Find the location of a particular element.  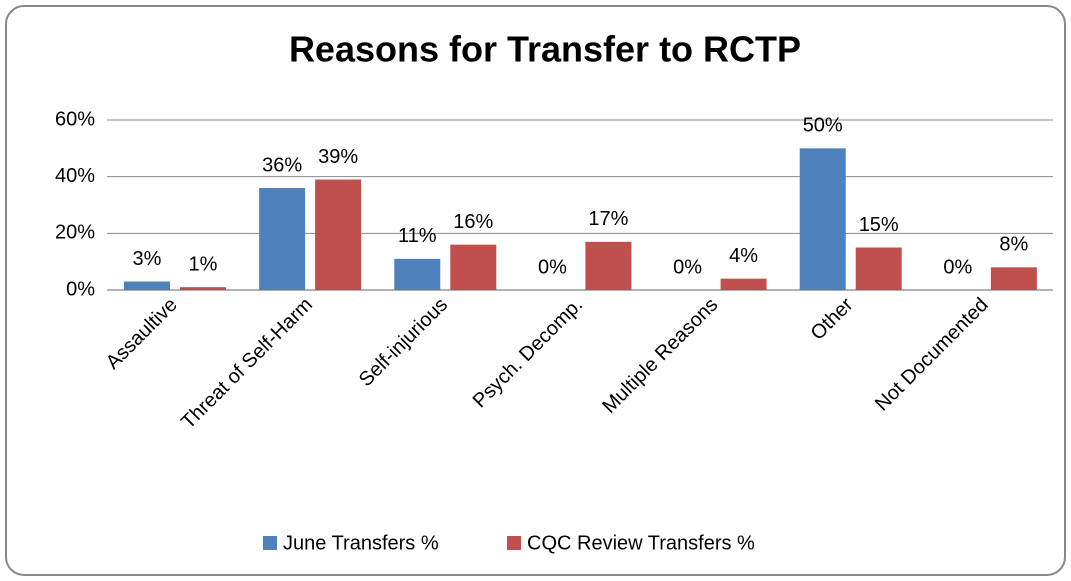

data-label: 4% is located at coordinates (743, 256).